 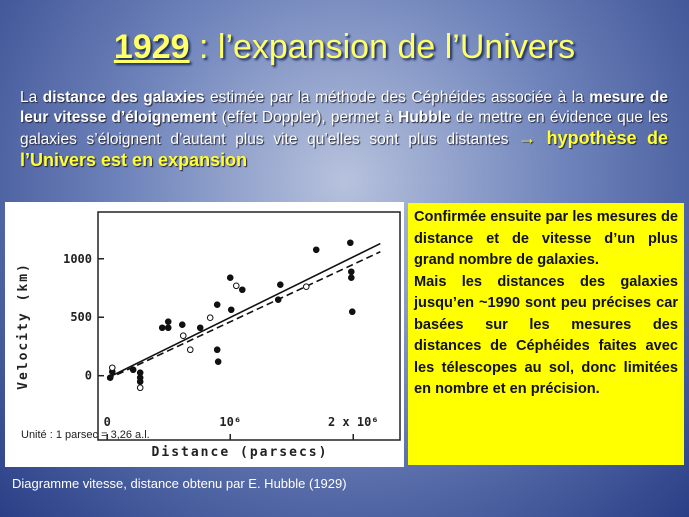 What do you see at coordinates (81, 317) in the screenshot?
I see `y-tick-label: 500` at bounding box center [81, 317].